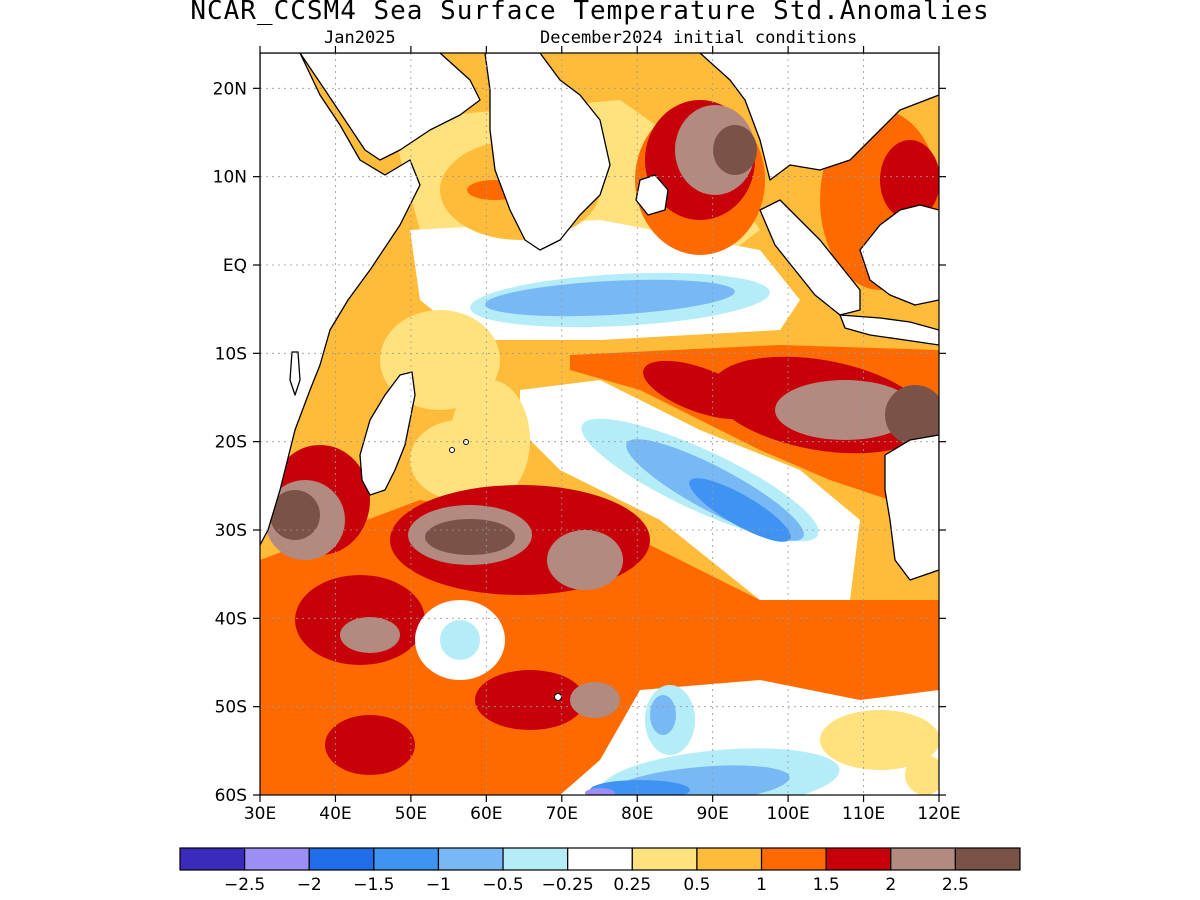 The image size is (1200, 900). What do you see at coordinates (231, 443) in the screenshot?
I see `lat-tick-label: 20S` at bounding box center [231, 443].